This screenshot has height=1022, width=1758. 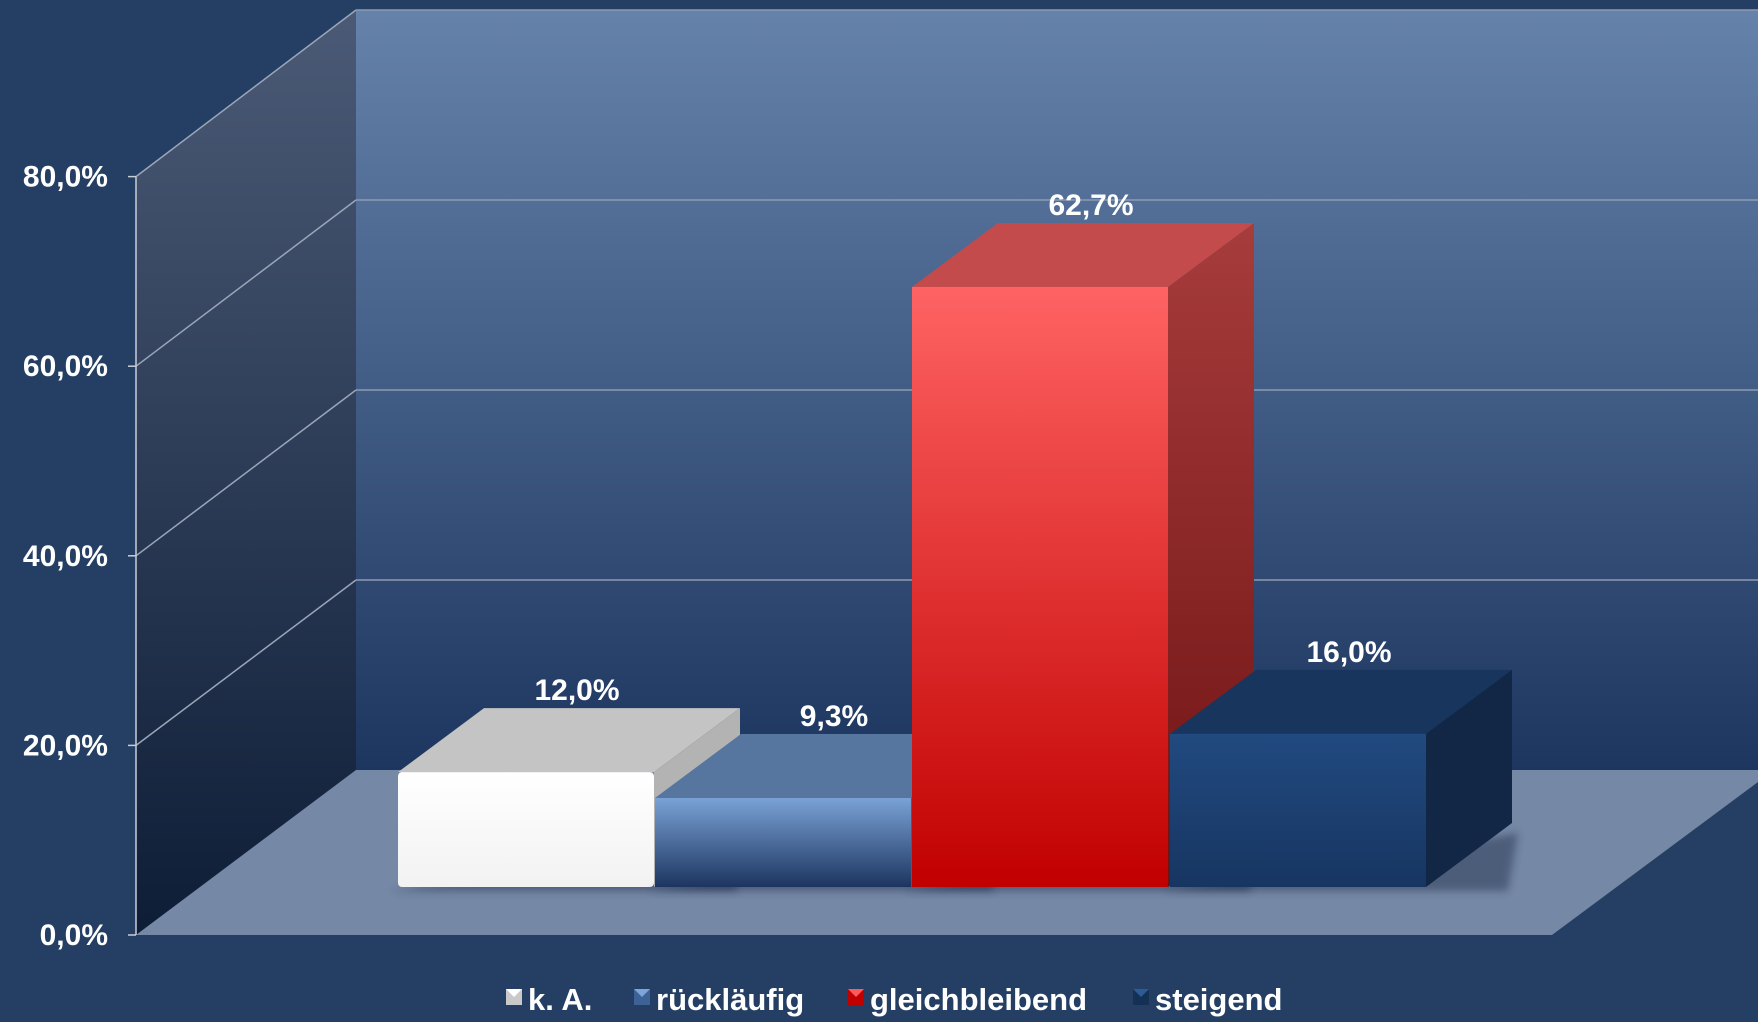 What do you see at coordinates (65, 177) in the screenshot?
I see `y-tick-label: 80,0%` at bounding box center [65, 177].